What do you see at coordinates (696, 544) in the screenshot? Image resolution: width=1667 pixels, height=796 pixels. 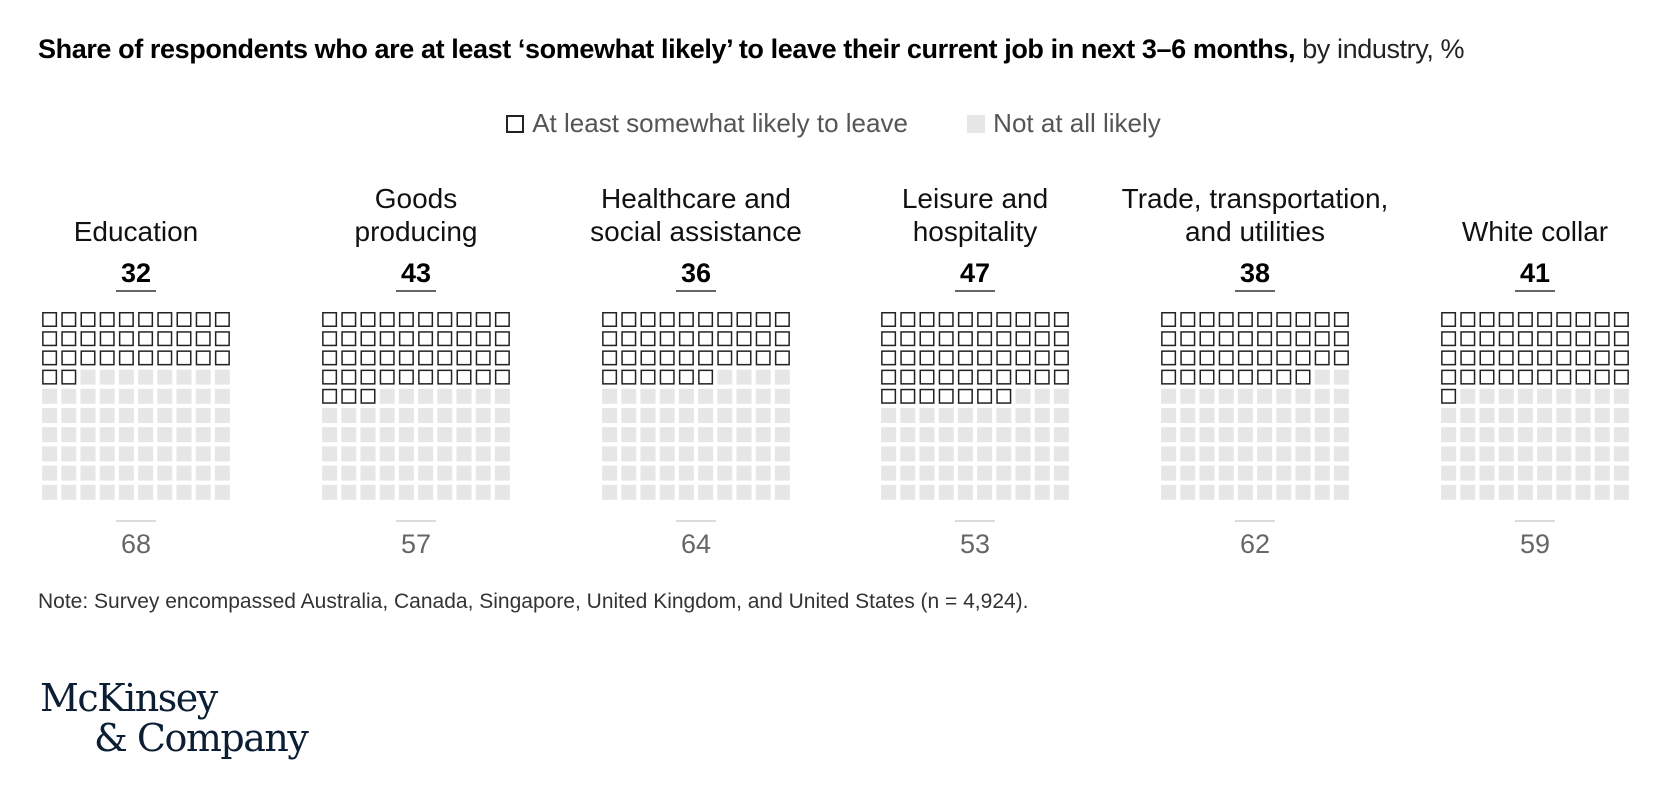 I see `not-likely-value-label: 64` at bounding box center [696, 544].